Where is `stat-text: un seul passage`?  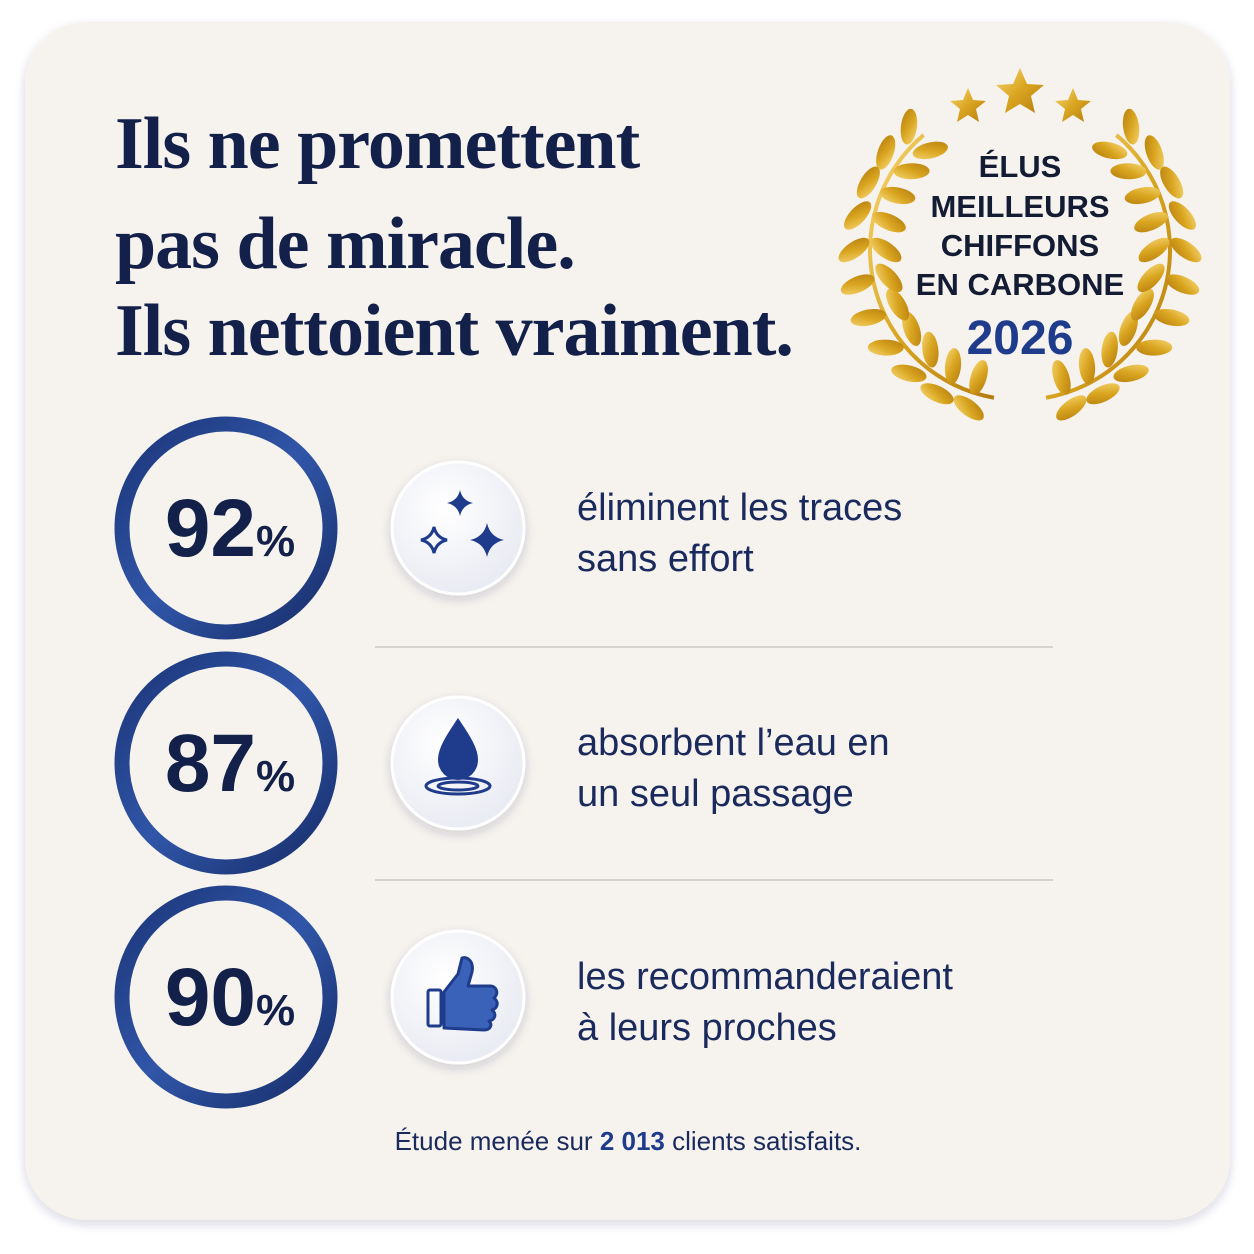 stat-text: un seul passage is located at coordinates (715, 794).